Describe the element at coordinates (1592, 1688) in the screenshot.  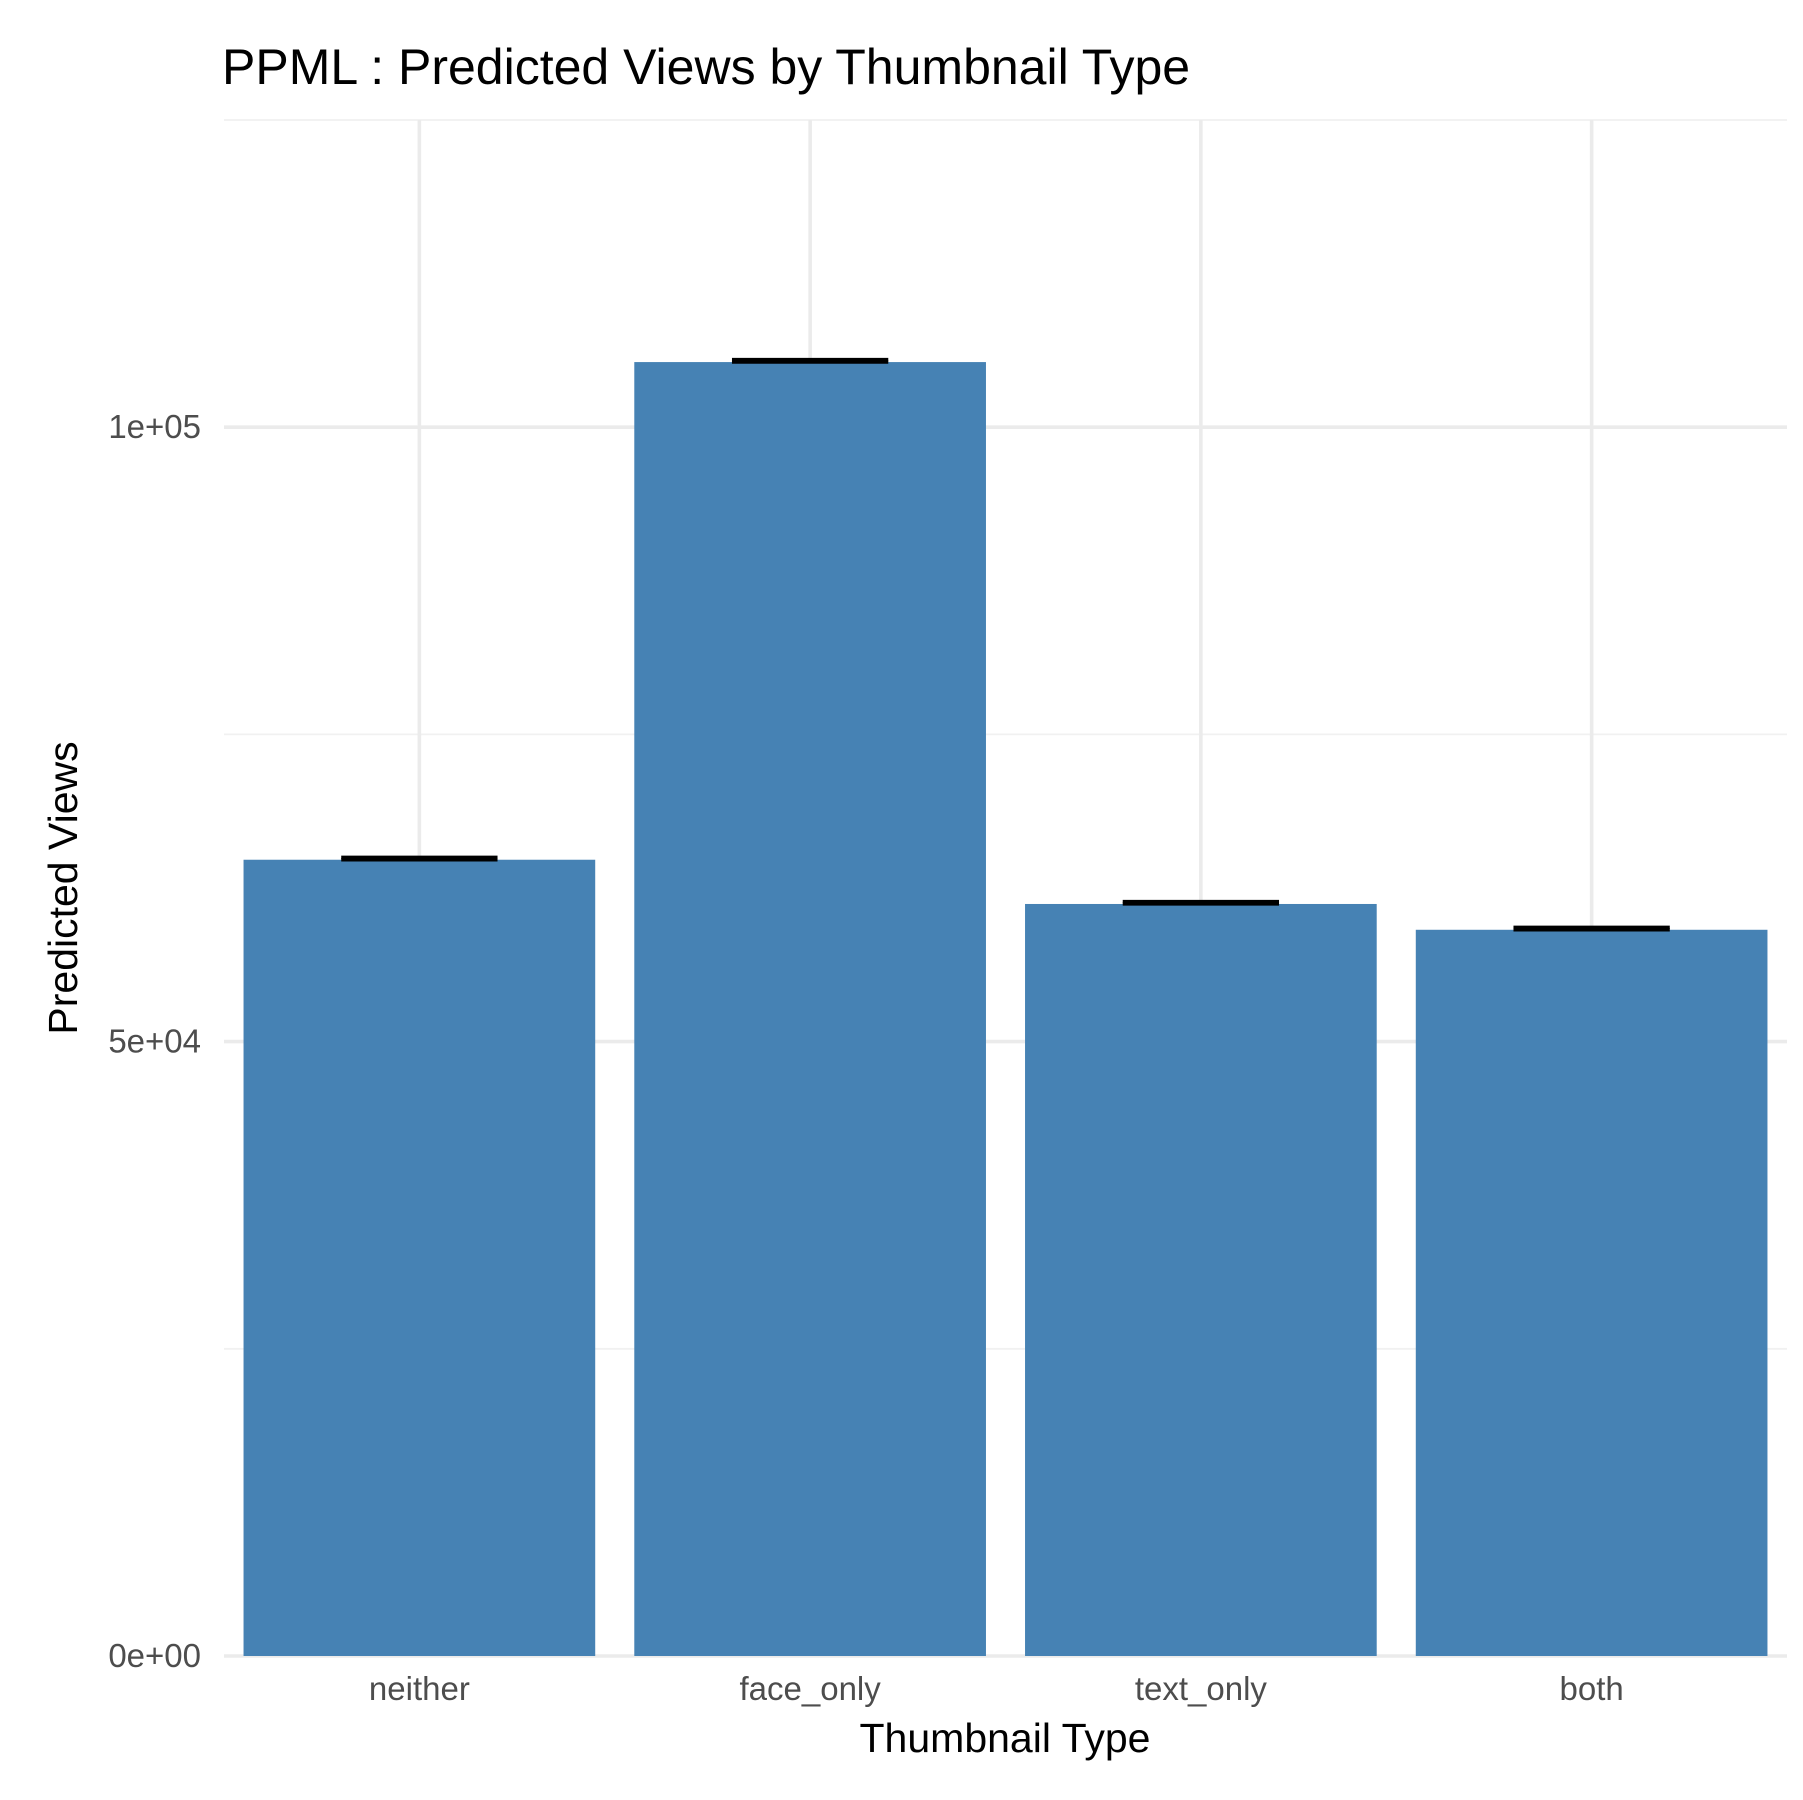
I see `x-tick-label-both: both` at that location.